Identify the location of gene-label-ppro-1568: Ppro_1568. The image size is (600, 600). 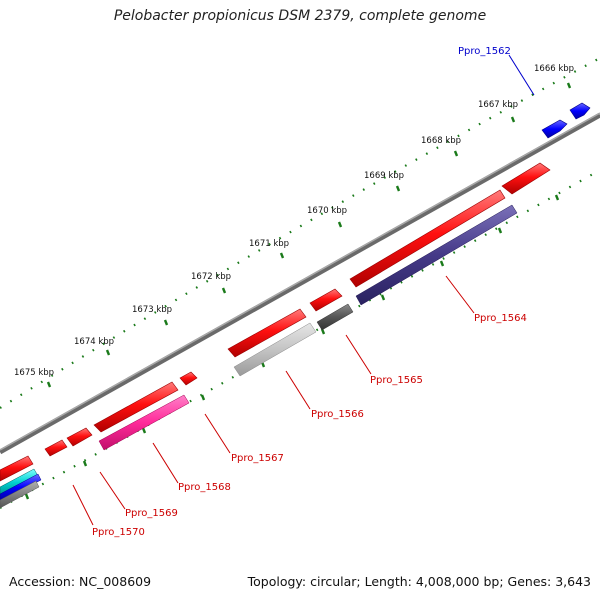
(204, 487).